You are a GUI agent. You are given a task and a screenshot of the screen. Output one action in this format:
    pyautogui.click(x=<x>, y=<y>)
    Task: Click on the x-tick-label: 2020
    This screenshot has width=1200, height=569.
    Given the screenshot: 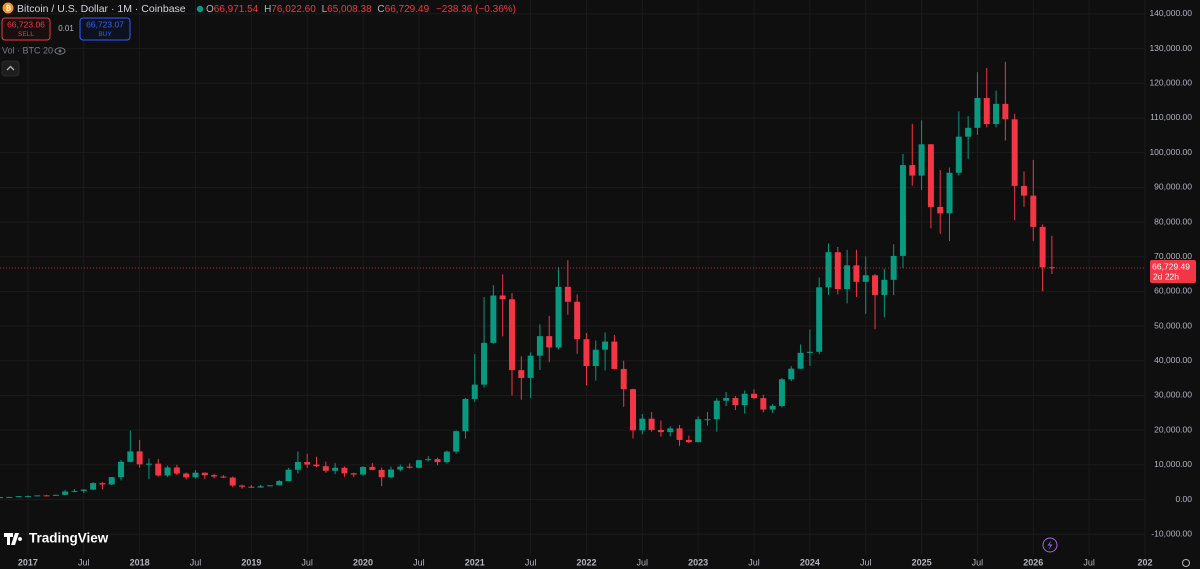 What is the action you would take?
    pyautogui.click(x=363, y=562)
    